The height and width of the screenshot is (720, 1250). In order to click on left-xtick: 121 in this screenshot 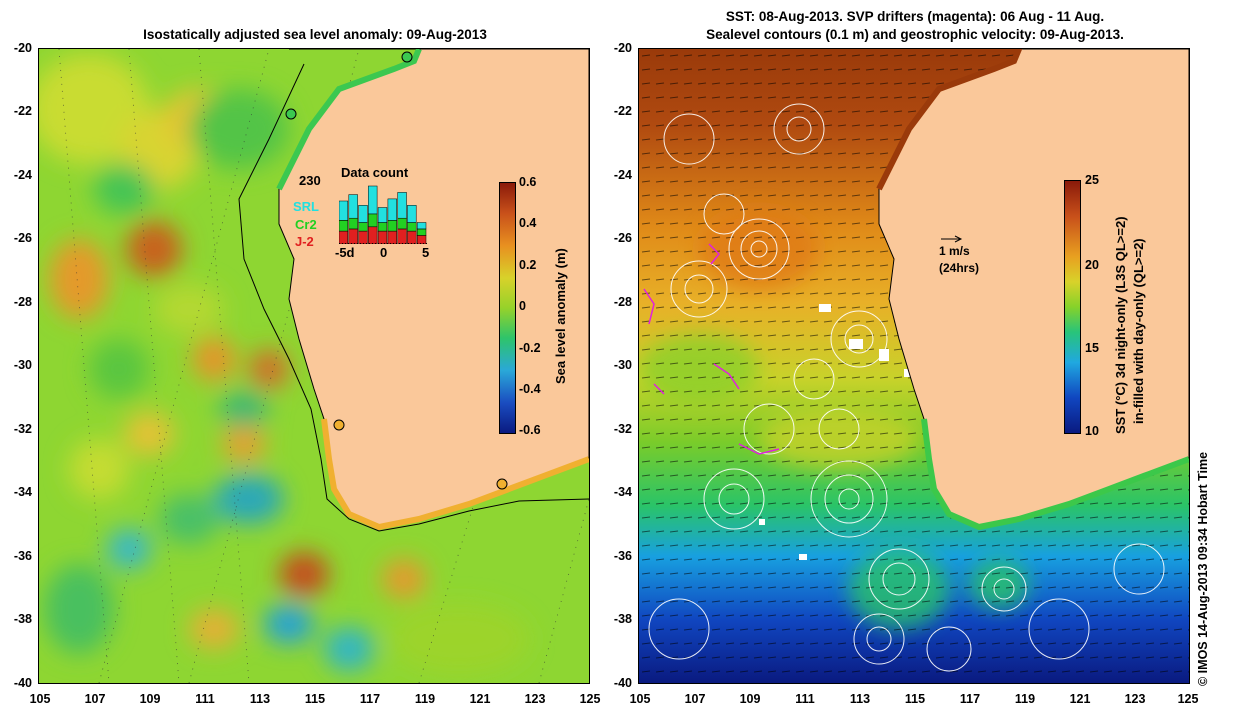, I will do `click(480, 699)`.